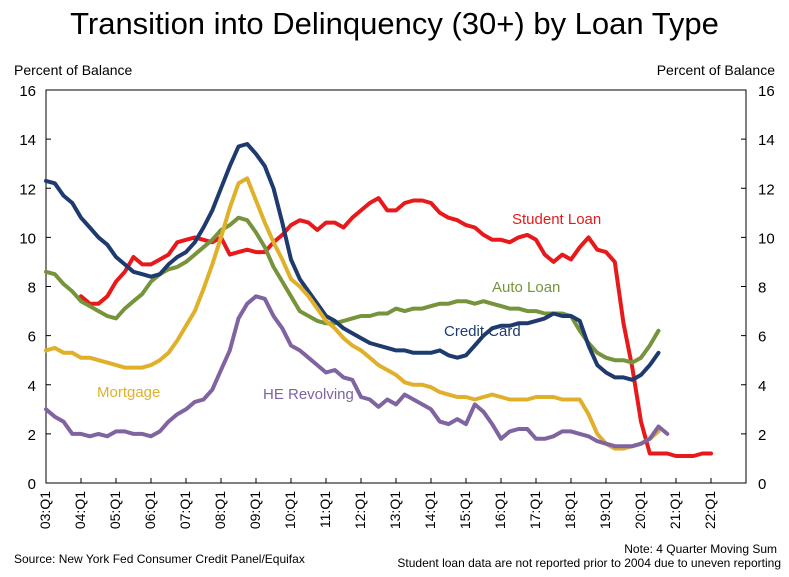 The height and width of the screenshot is (577, 789). Describe the element at coordinates (32, 484) in the screenshot. I see `y-tick-label-left: 0` at that location.